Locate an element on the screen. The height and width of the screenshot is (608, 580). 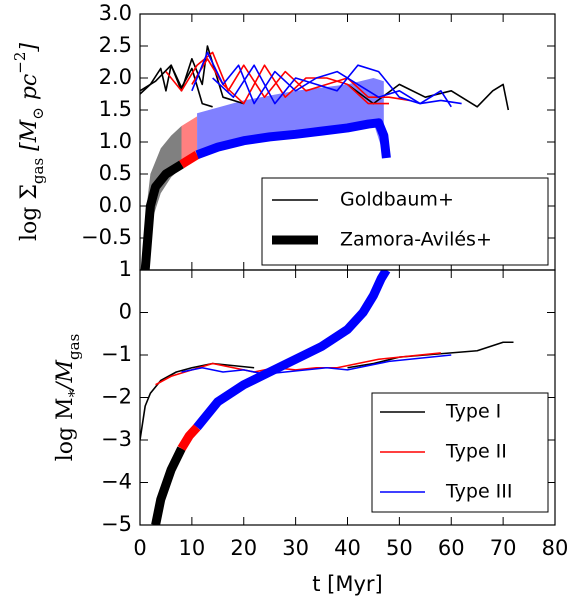
y-axis-label-part: /M is located at coordinates (65, 375).